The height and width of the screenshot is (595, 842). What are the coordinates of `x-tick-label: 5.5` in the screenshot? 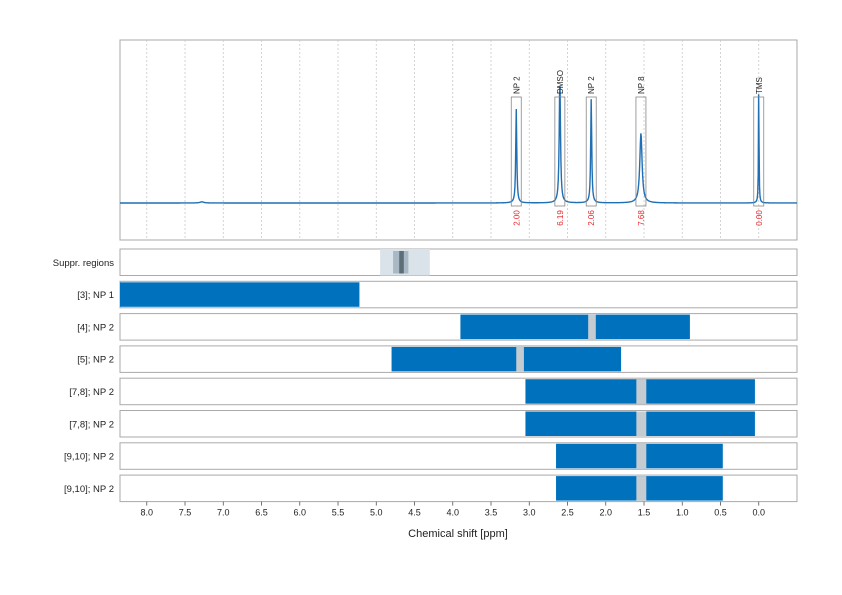 It's located at (338, 513).